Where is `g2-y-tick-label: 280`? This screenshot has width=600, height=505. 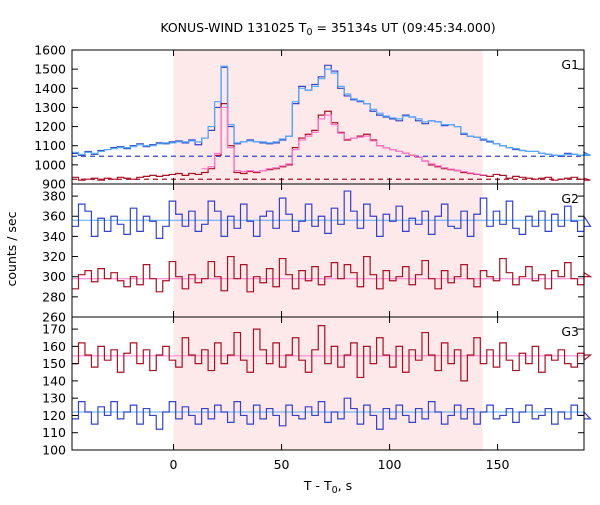
g2-y-tick-label: 280 is located at coordinates (54, 296).